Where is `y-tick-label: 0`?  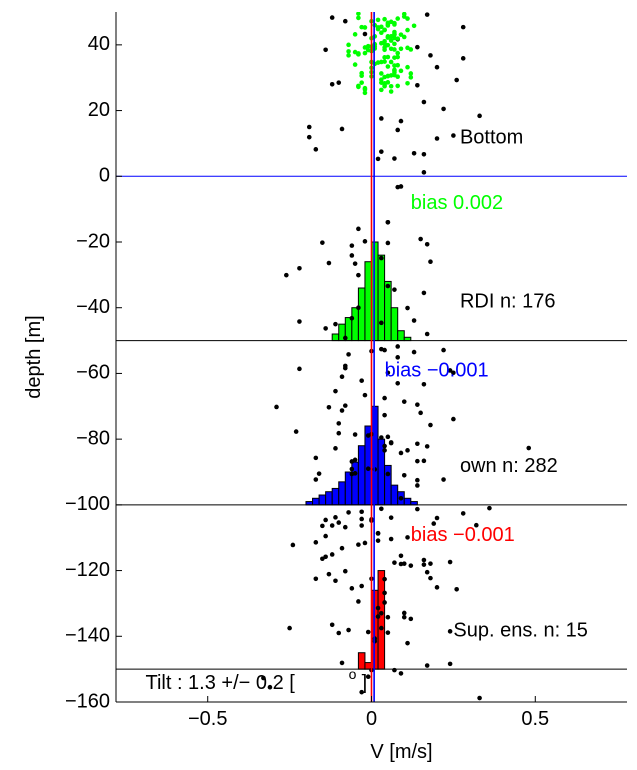
y-tick-label: 0 is located at coordinates (104, 176).